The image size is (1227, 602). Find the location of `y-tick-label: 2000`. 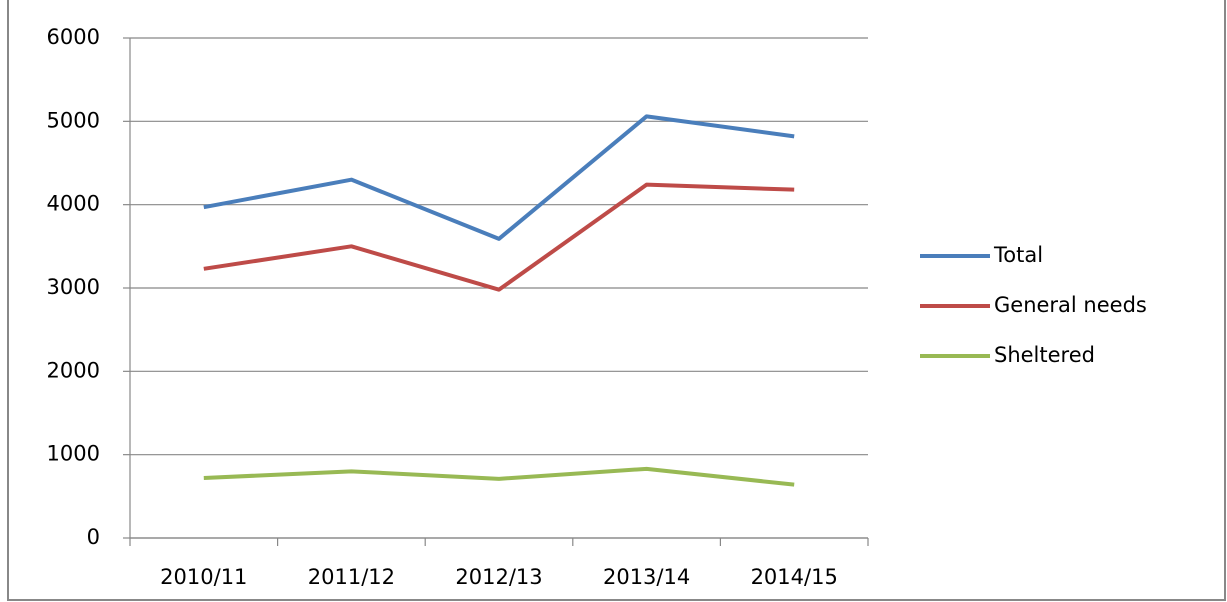

y-tick-label: 2000 is located at coordinates (73, 370).